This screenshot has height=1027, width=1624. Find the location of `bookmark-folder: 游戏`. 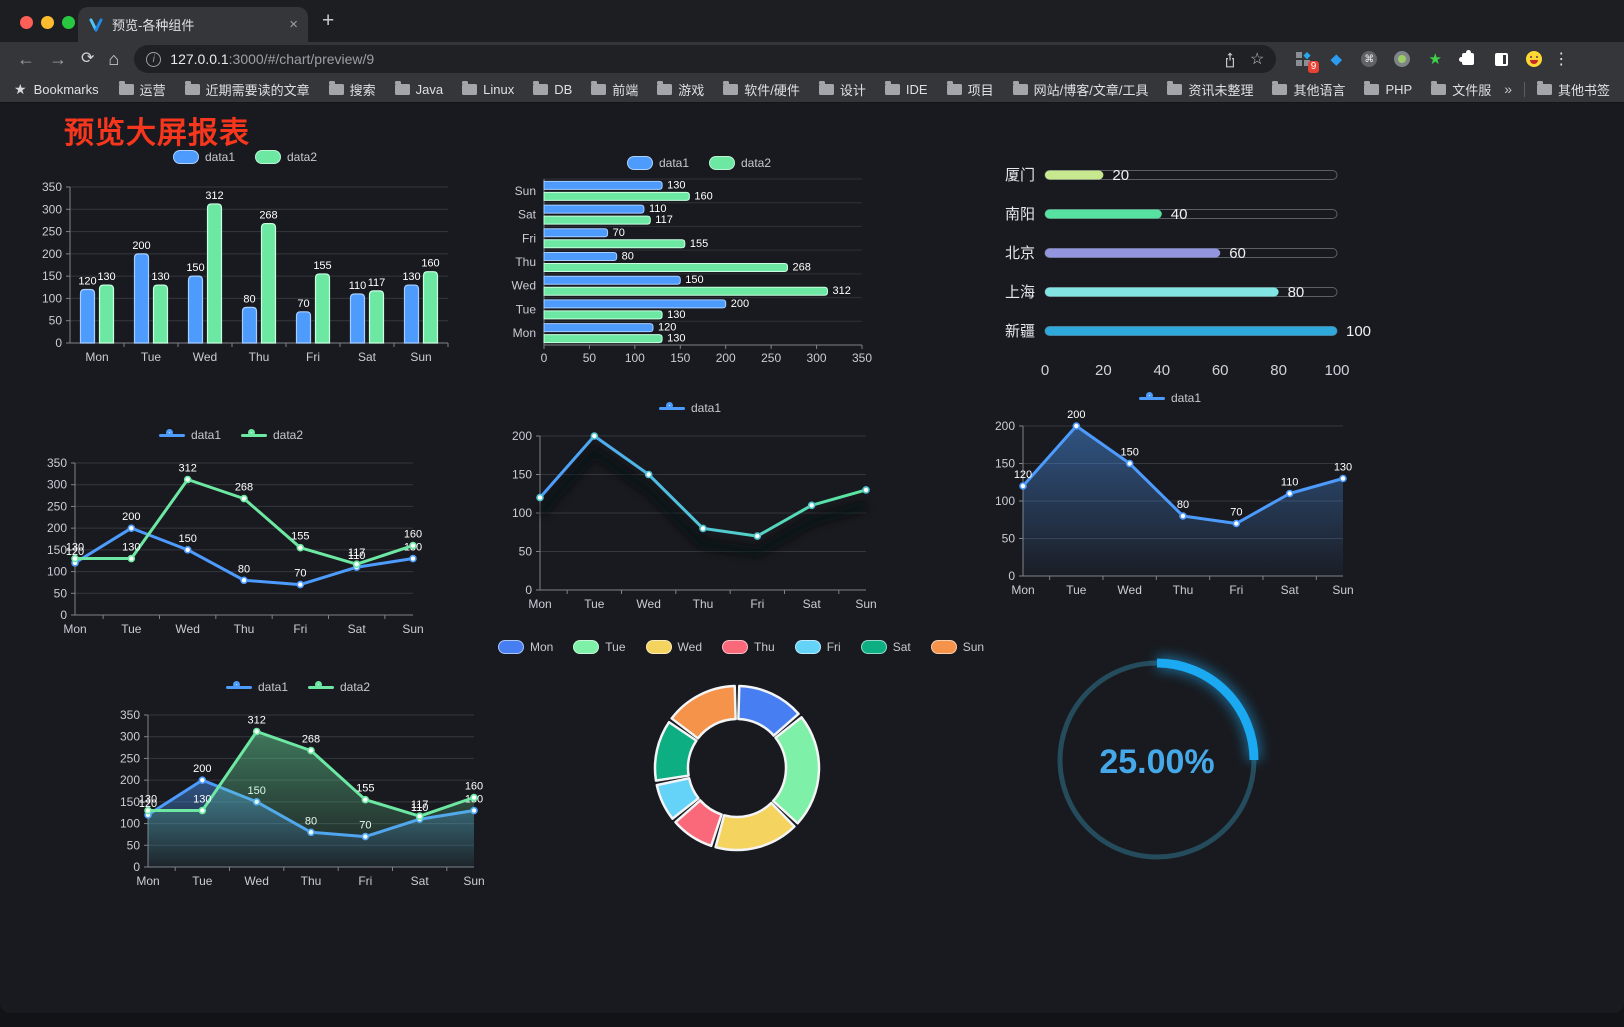

bookmark-folder: 游戏 is located at coordinates (680, 89).